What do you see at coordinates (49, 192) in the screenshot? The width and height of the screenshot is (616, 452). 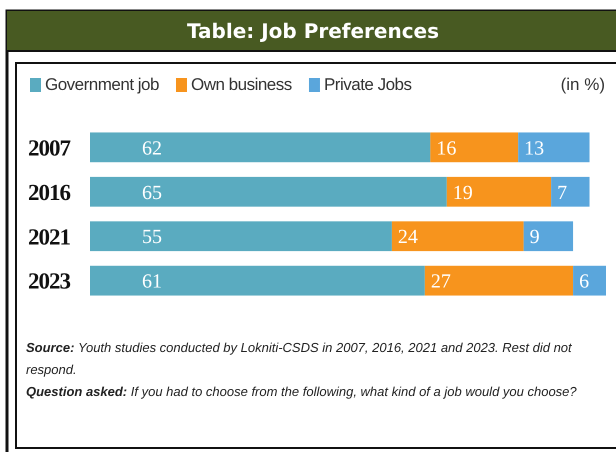 I see `y-tick-label: 2016` at bounding box center [49, 192].